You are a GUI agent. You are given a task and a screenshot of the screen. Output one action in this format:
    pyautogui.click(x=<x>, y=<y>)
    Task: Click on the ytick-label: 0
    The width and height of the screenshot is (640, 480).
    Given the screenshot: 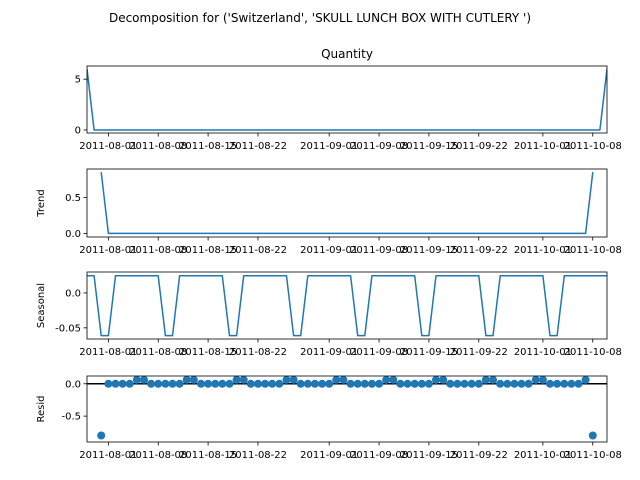 What is the action you would take?
    pyautogui.click(x=78, y=130)
    